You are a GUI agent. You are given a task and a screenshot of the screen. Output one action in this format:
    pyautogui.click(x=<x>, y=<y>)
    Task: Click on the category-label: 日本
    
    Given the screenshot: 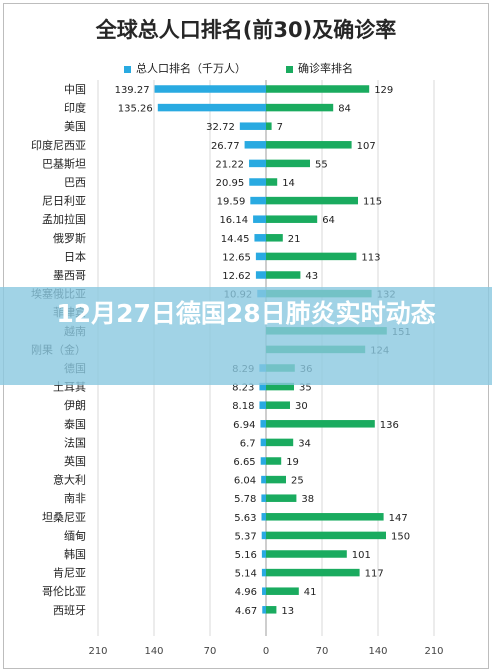 What is the action you would take?
    pyautogui.click(x=75, y=256)
    